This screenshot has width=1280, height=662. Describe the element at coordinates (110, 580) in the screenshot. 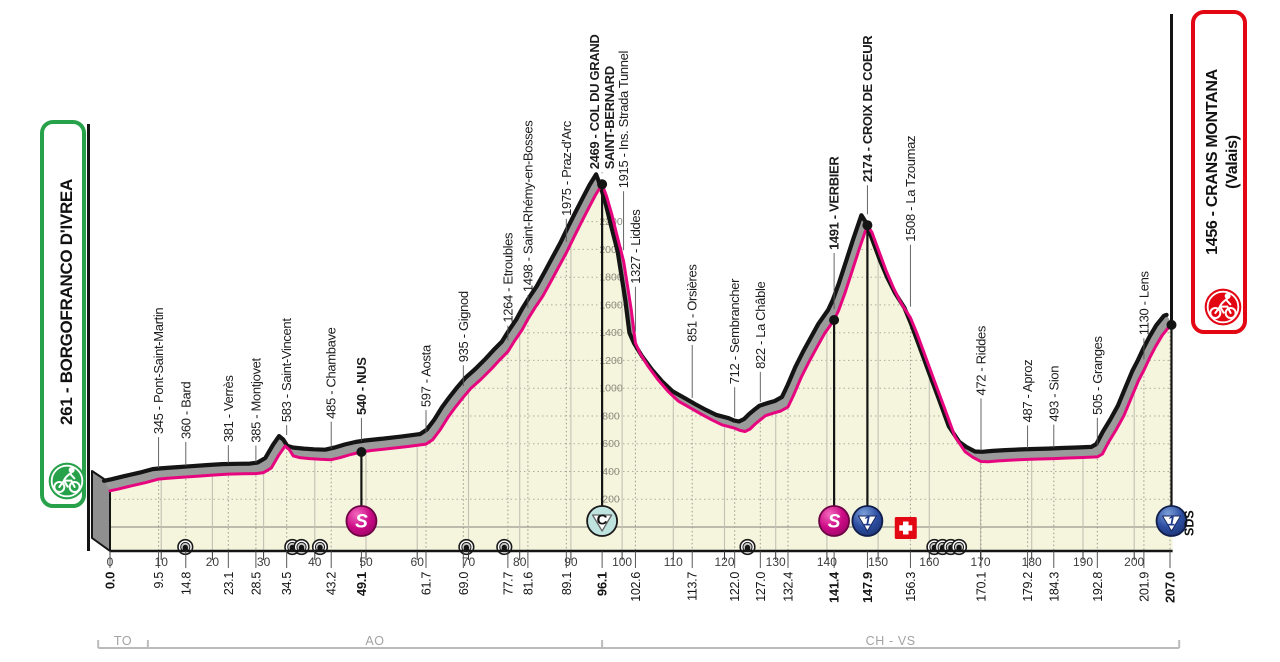

I see `km-marker-label: 0.0` at that location.